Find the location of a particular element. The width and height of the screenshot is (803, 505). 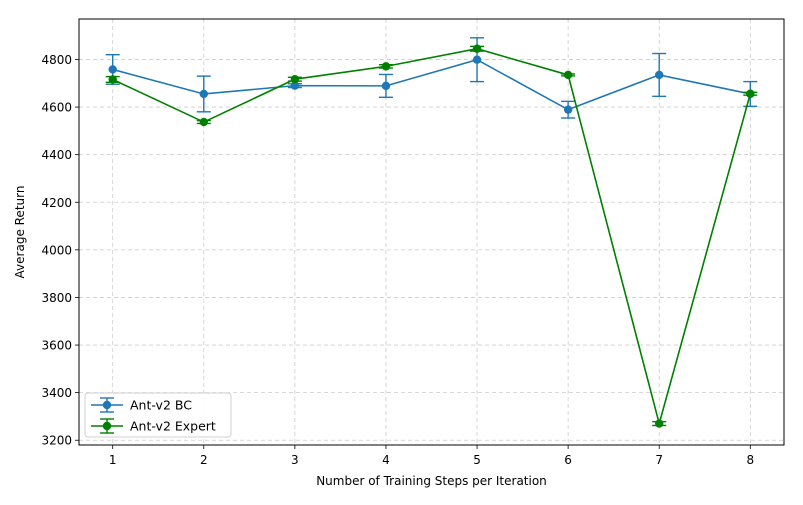

x-tick-label: 3 is located at coordinates (295, 460).